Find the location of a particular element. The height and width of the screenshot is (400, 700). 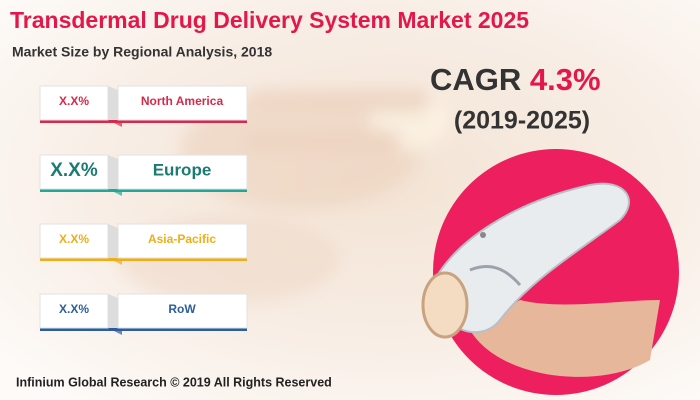

region-banner: X.X% Europe is located at coordinates (143, 175).